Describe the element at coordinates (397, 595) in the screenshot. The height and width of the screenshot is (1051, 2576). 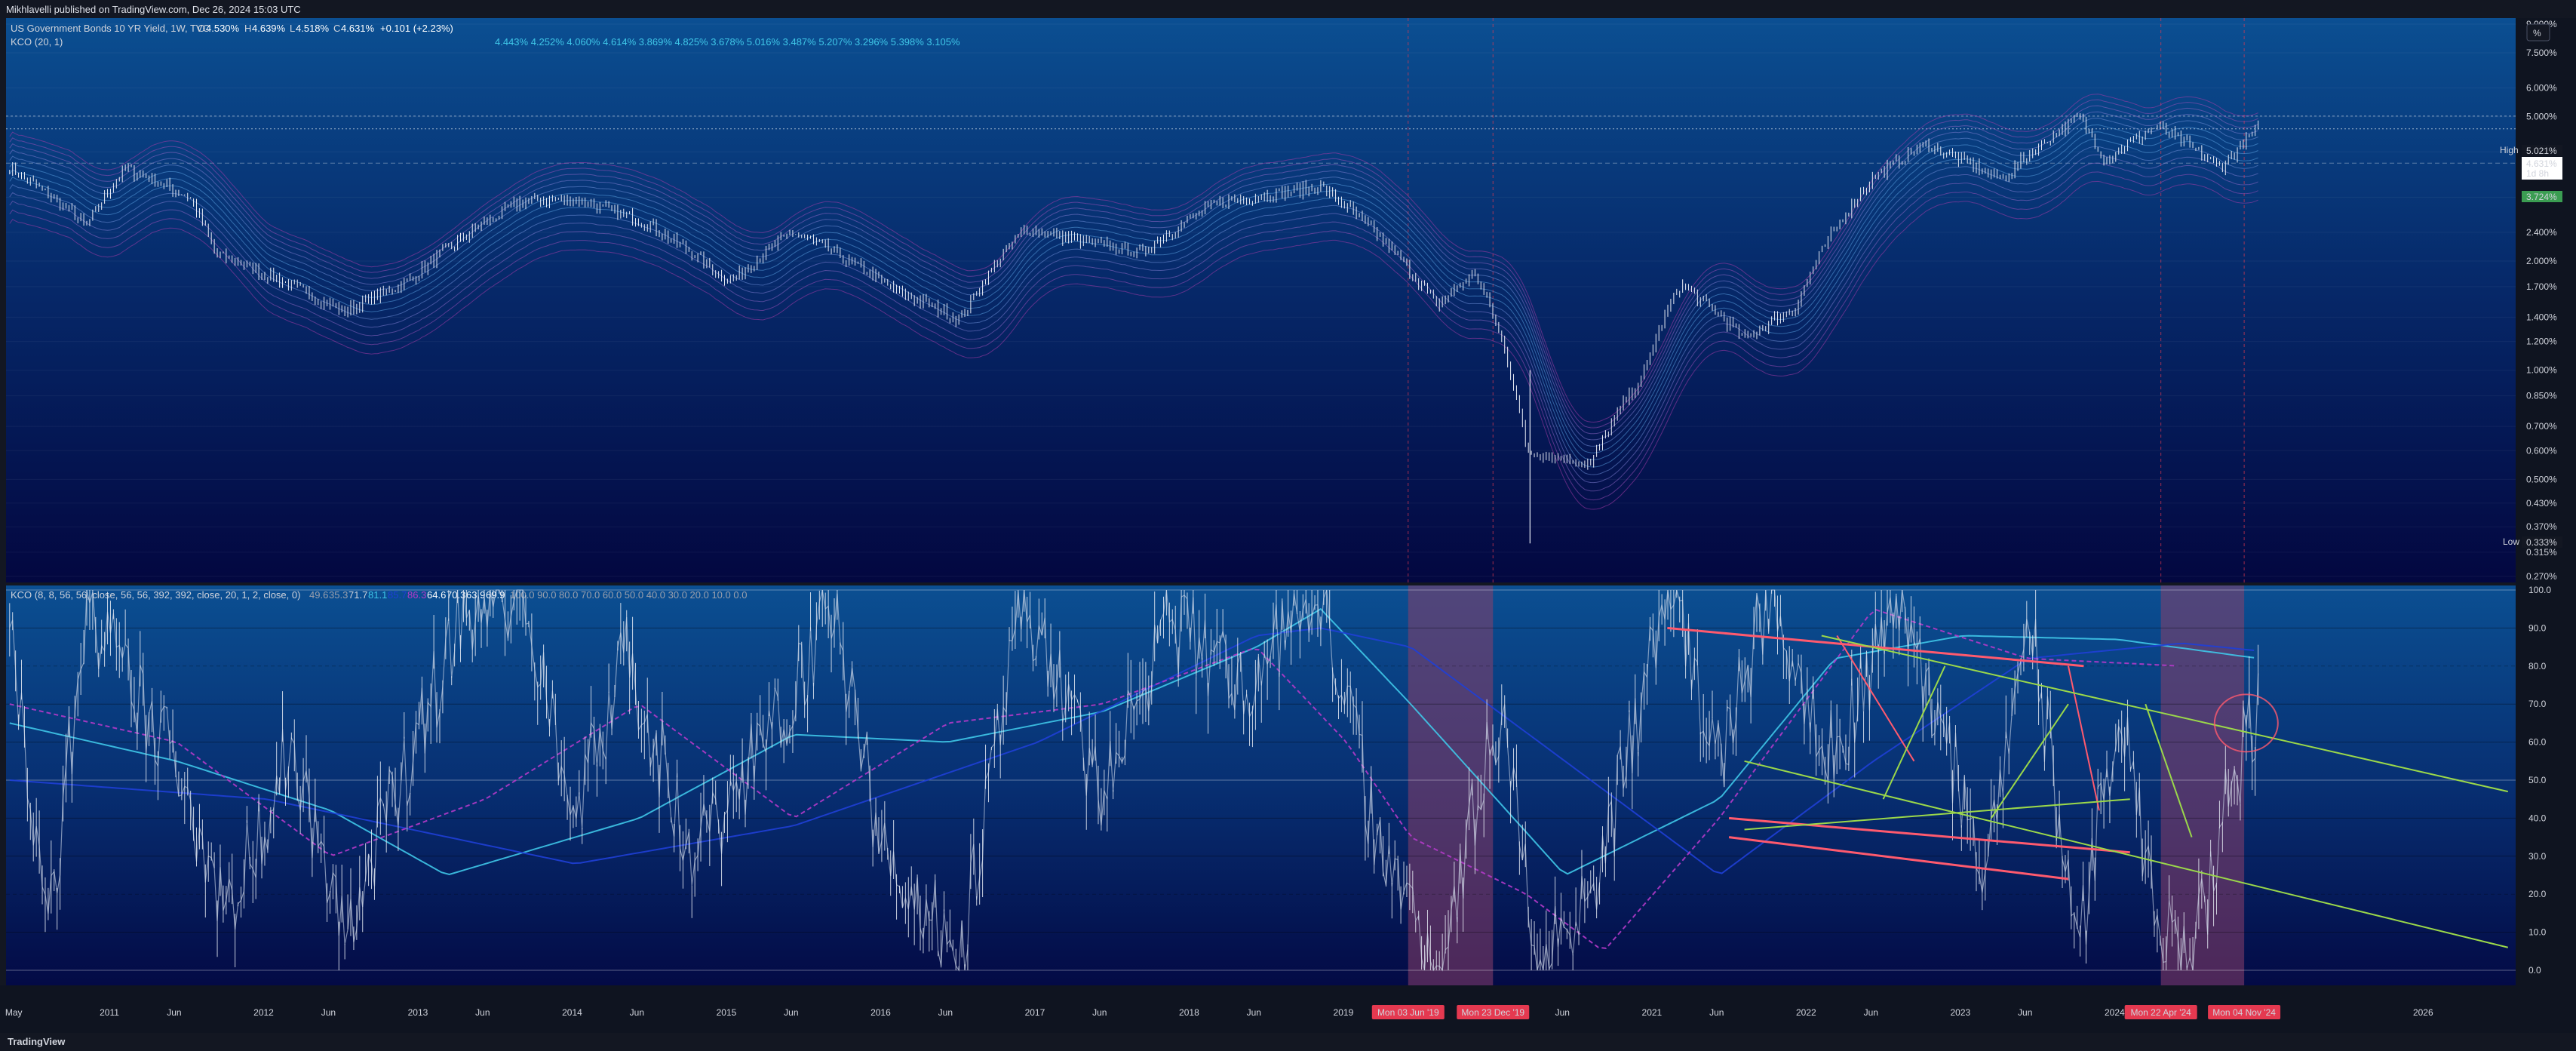
I see `kco-lower-value: 85.7` at that location.